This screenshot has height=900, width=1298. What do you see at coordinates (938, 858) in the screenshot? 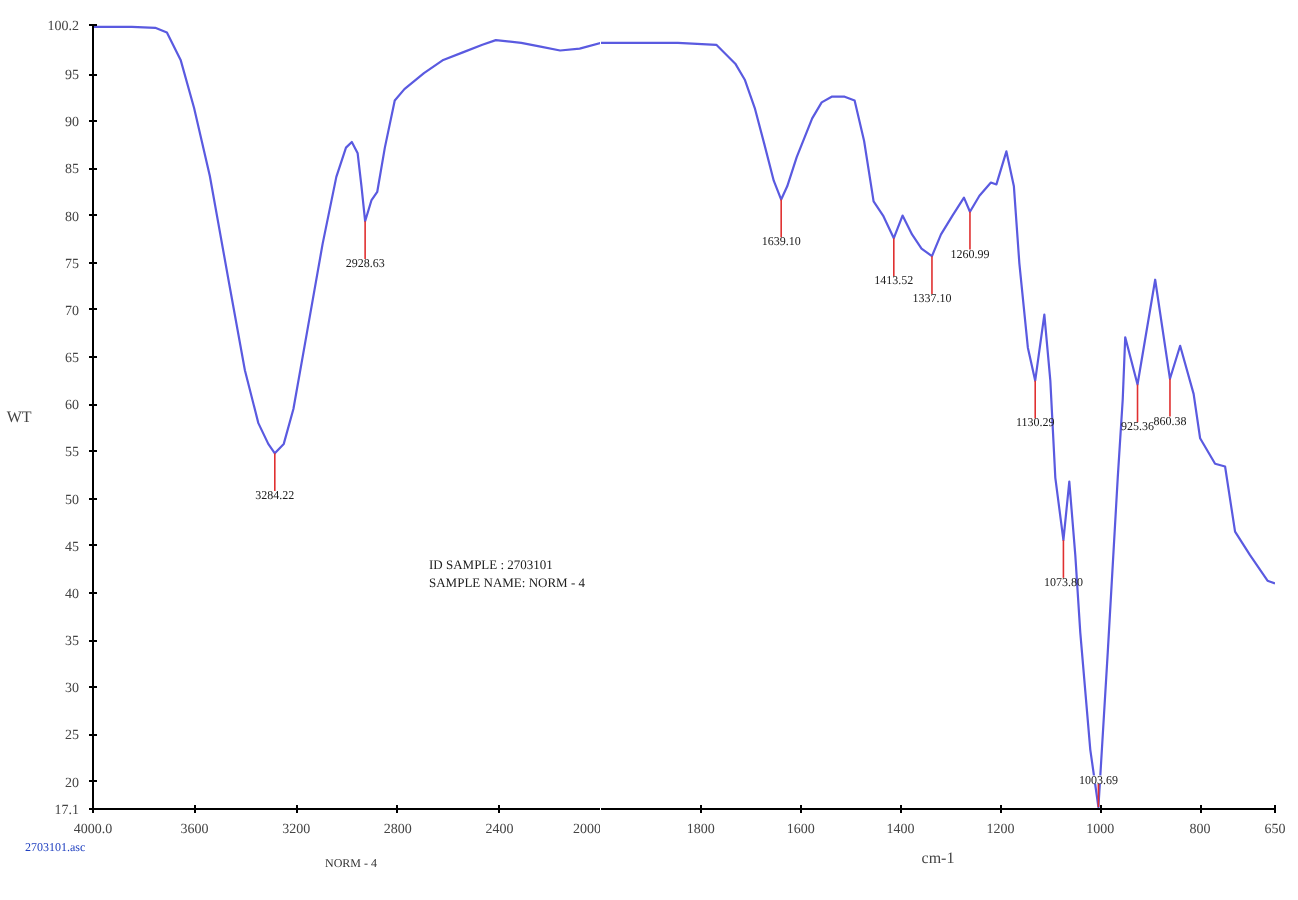
I see `x-axis-title: cm-1` at bounding box center [938, 858].